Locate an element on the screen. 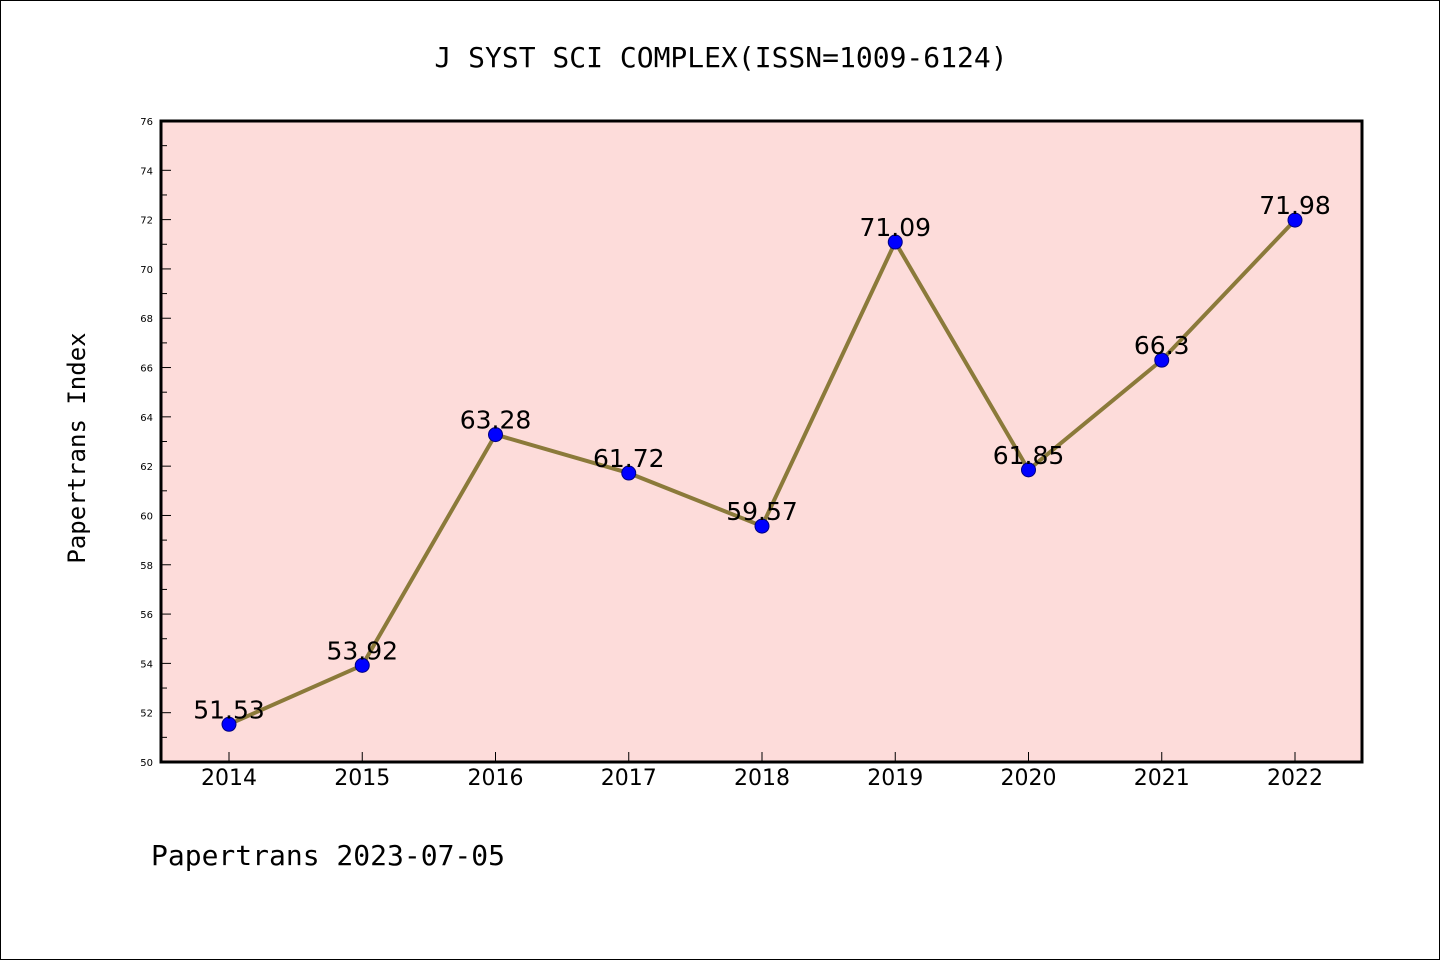 This screenshot has width=1440, height=961. y-tick-label: 50 is located at coordinates (146, 763).